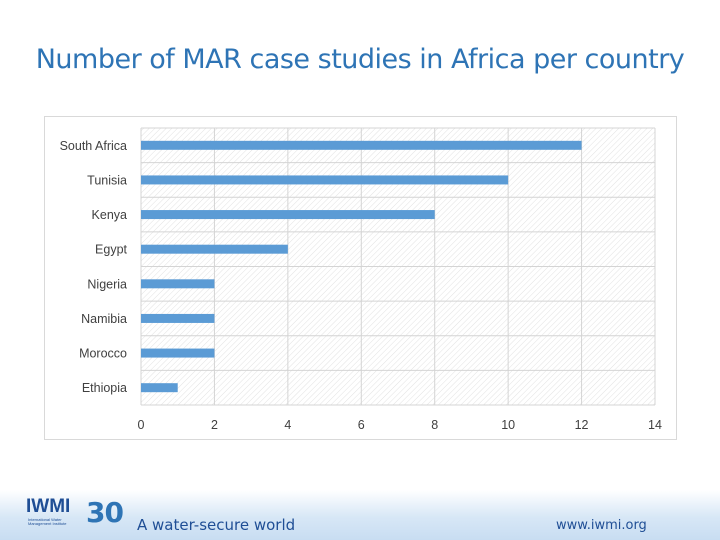  I want to click on bar-ethiopia, so click(159, 388).